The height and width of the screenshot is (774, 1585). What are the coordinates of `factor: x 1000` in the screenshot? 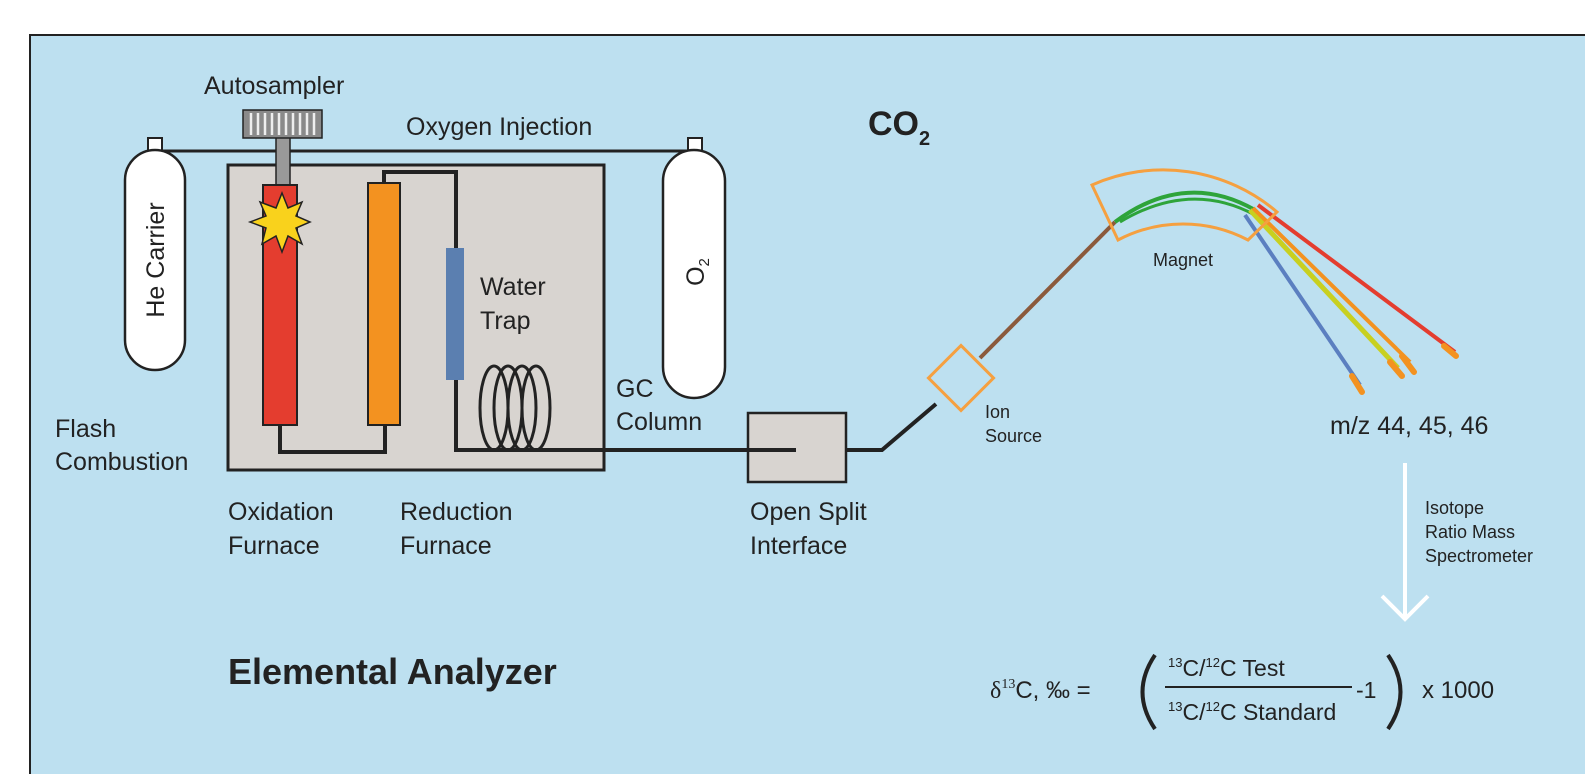 It's located at (1458, 690).